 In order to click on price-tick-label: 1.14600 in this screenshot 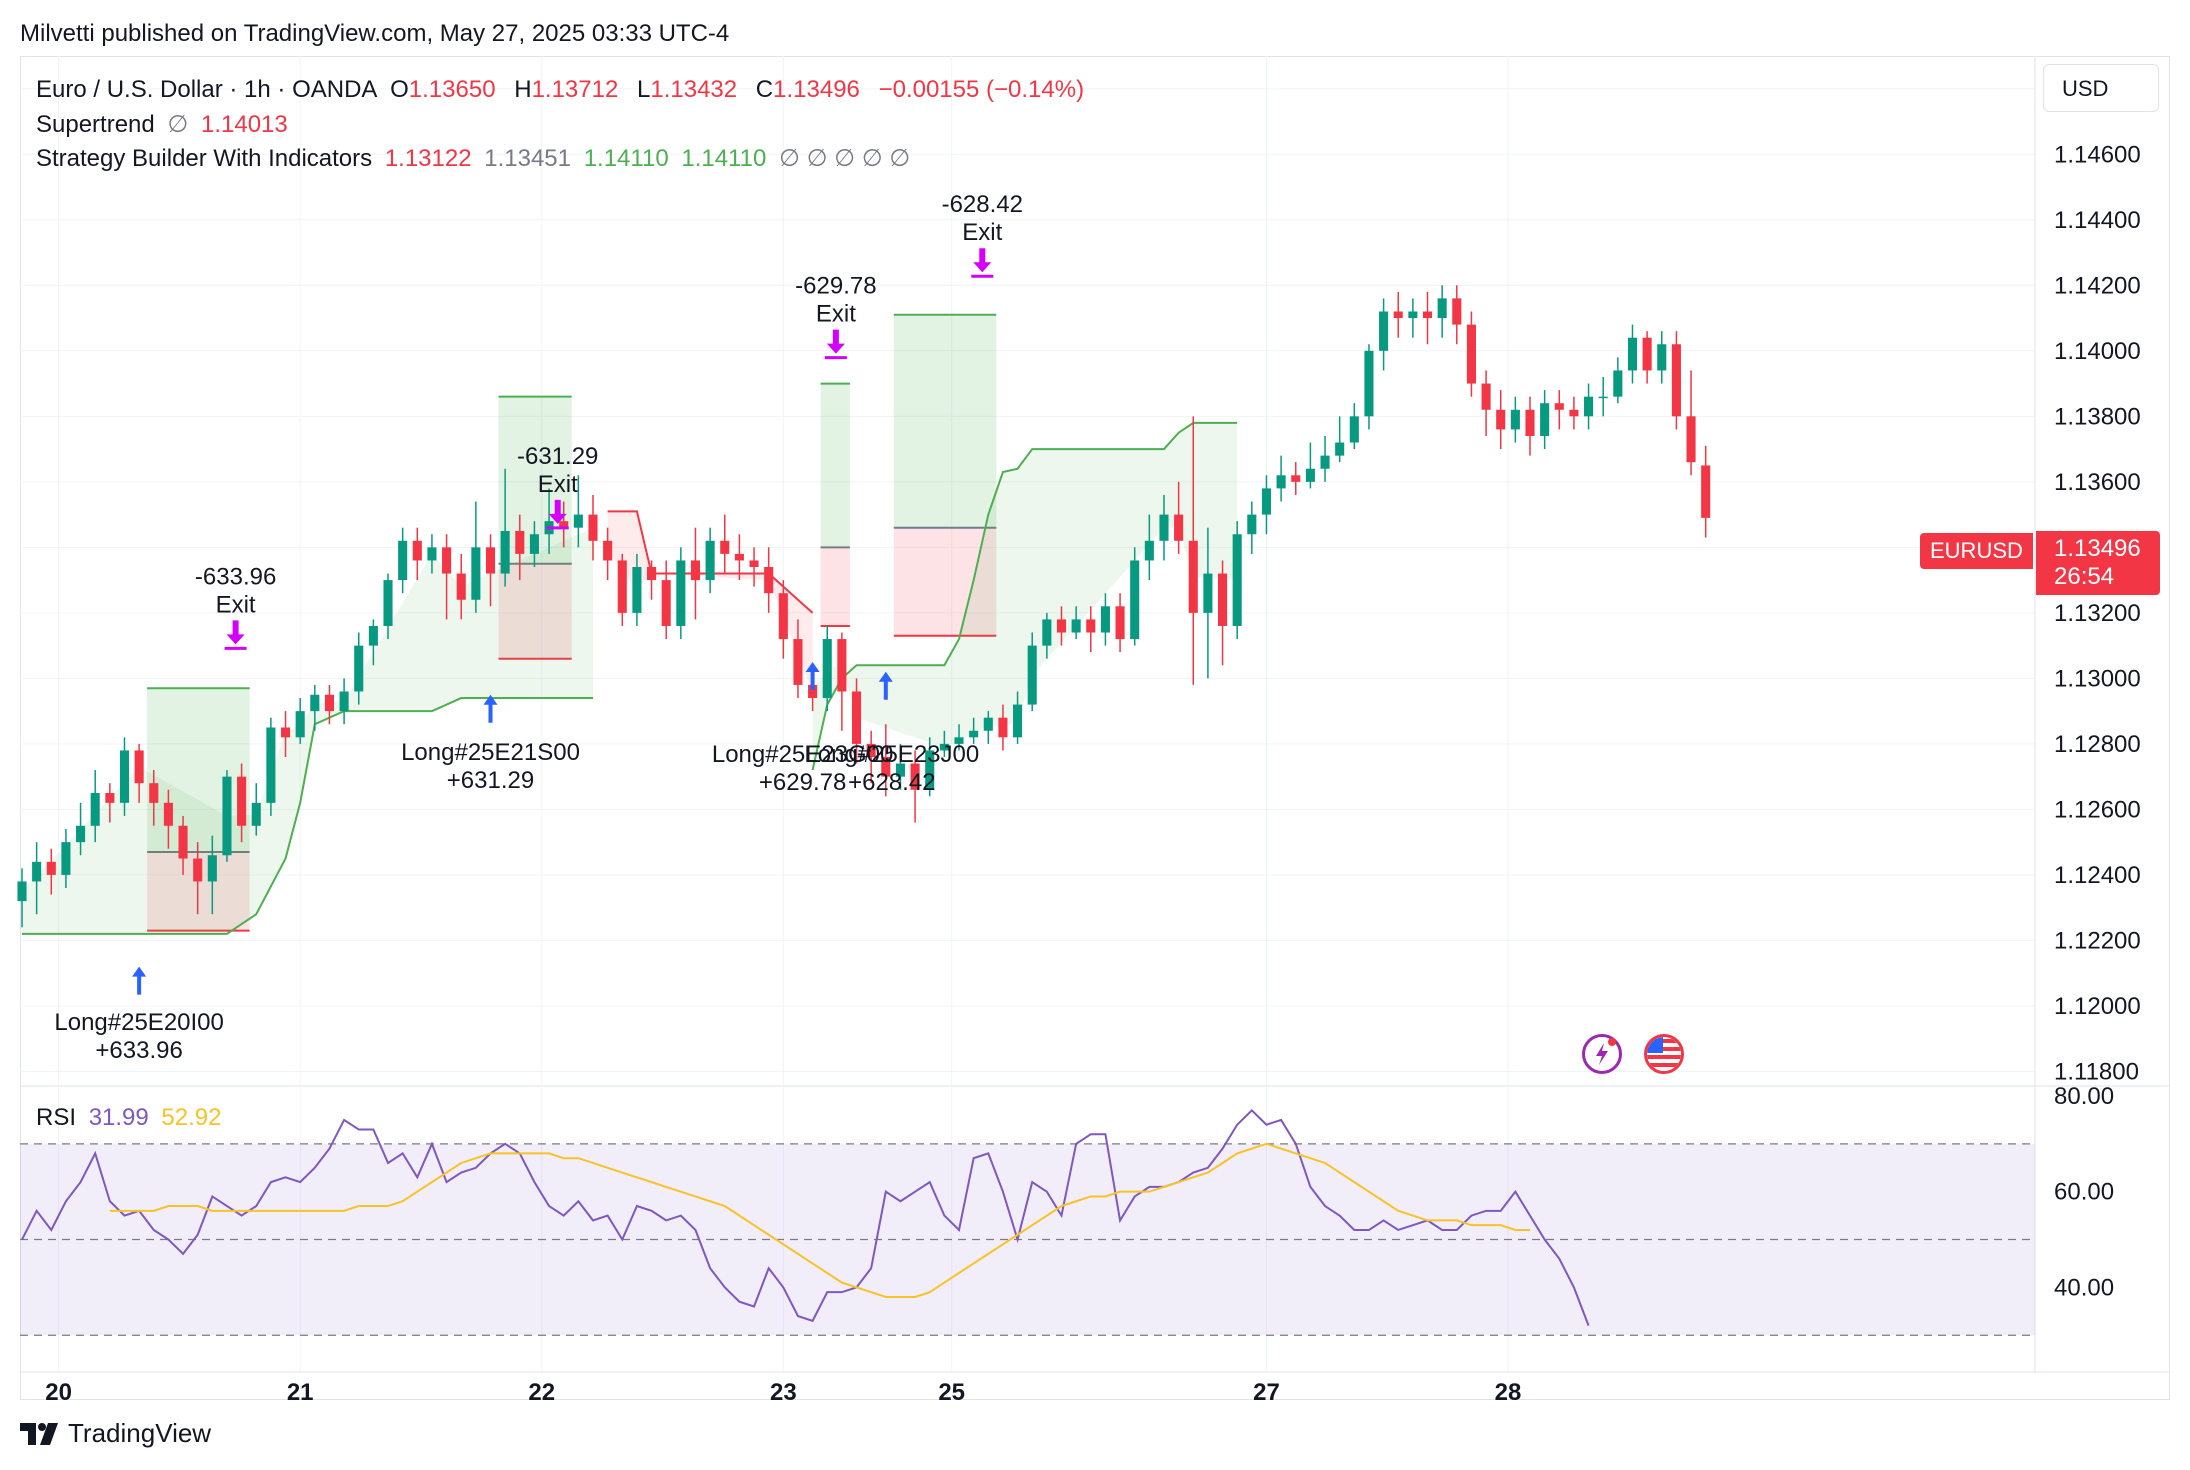, I will do `click(2097, 154)`.